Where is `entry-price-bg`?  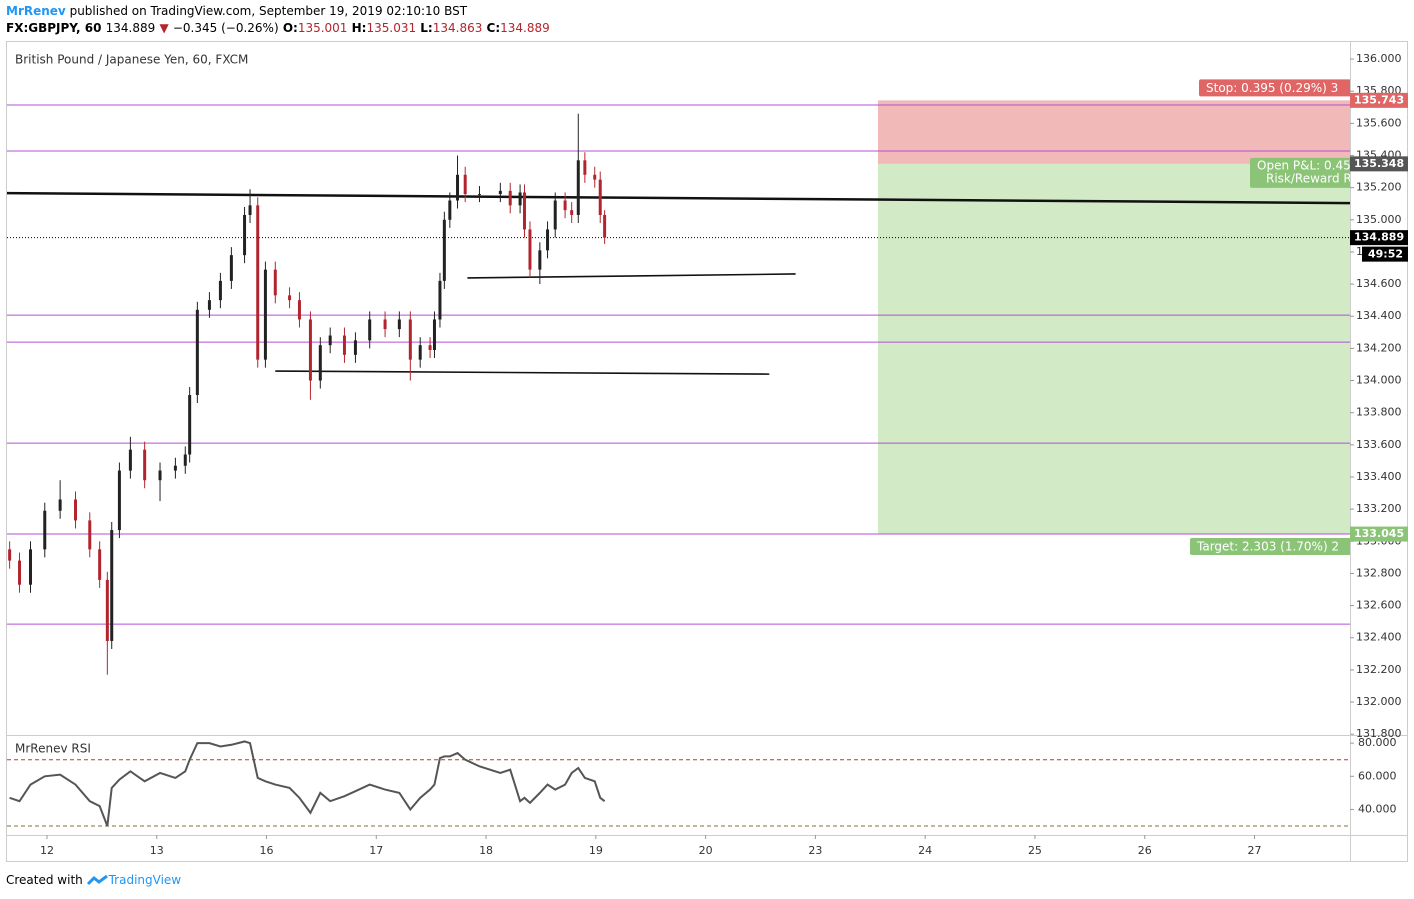 entry-price-bg is located at coordinates (1379, 164).